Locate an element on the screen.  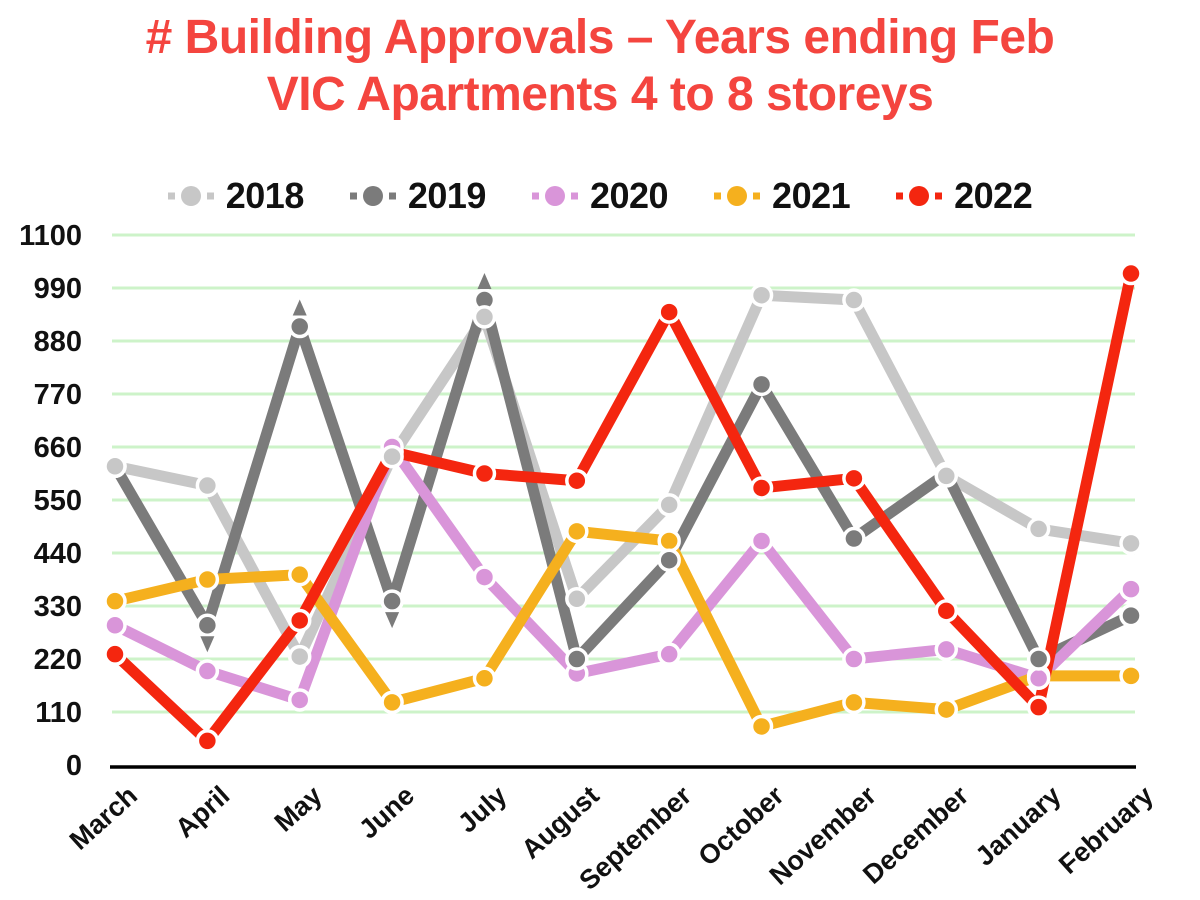
x-tick-label: January is located at coordinates (1018, 826).